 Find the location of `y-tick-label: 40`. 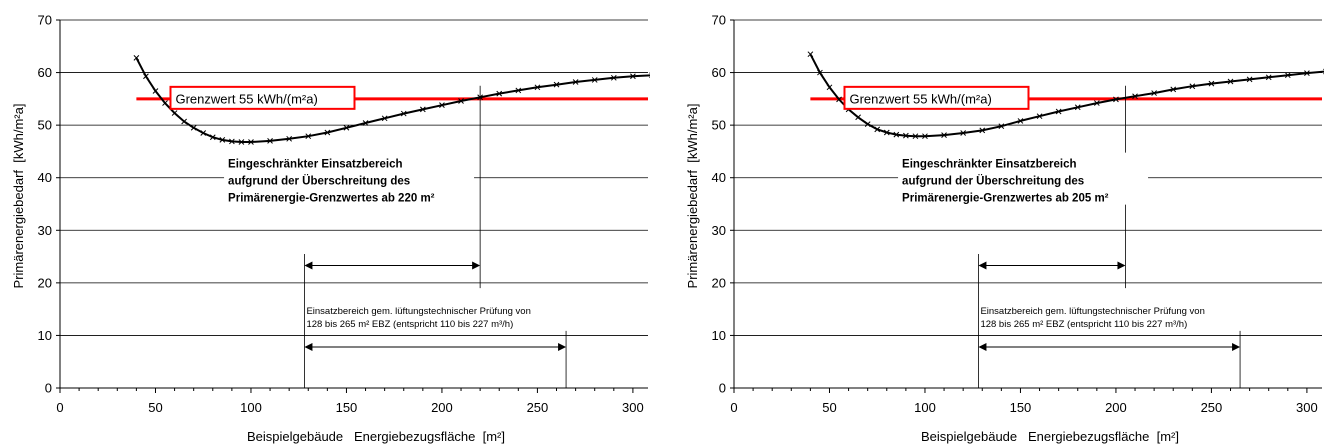

y-tick-label: 40 is located at coordinates (45, 177).